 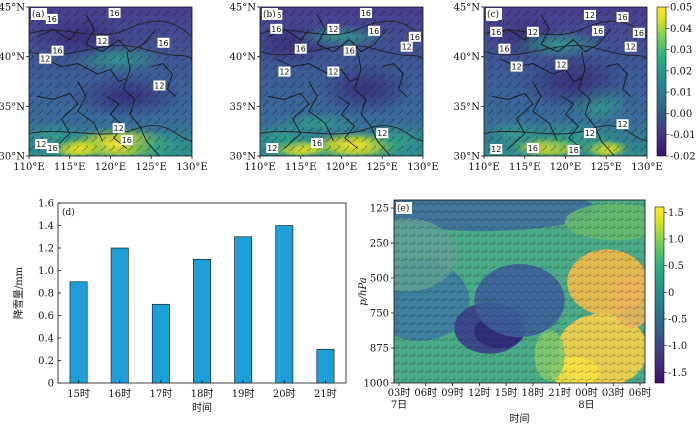 I want to click on x-tick-label: 17时, so click(x=160, y=394).